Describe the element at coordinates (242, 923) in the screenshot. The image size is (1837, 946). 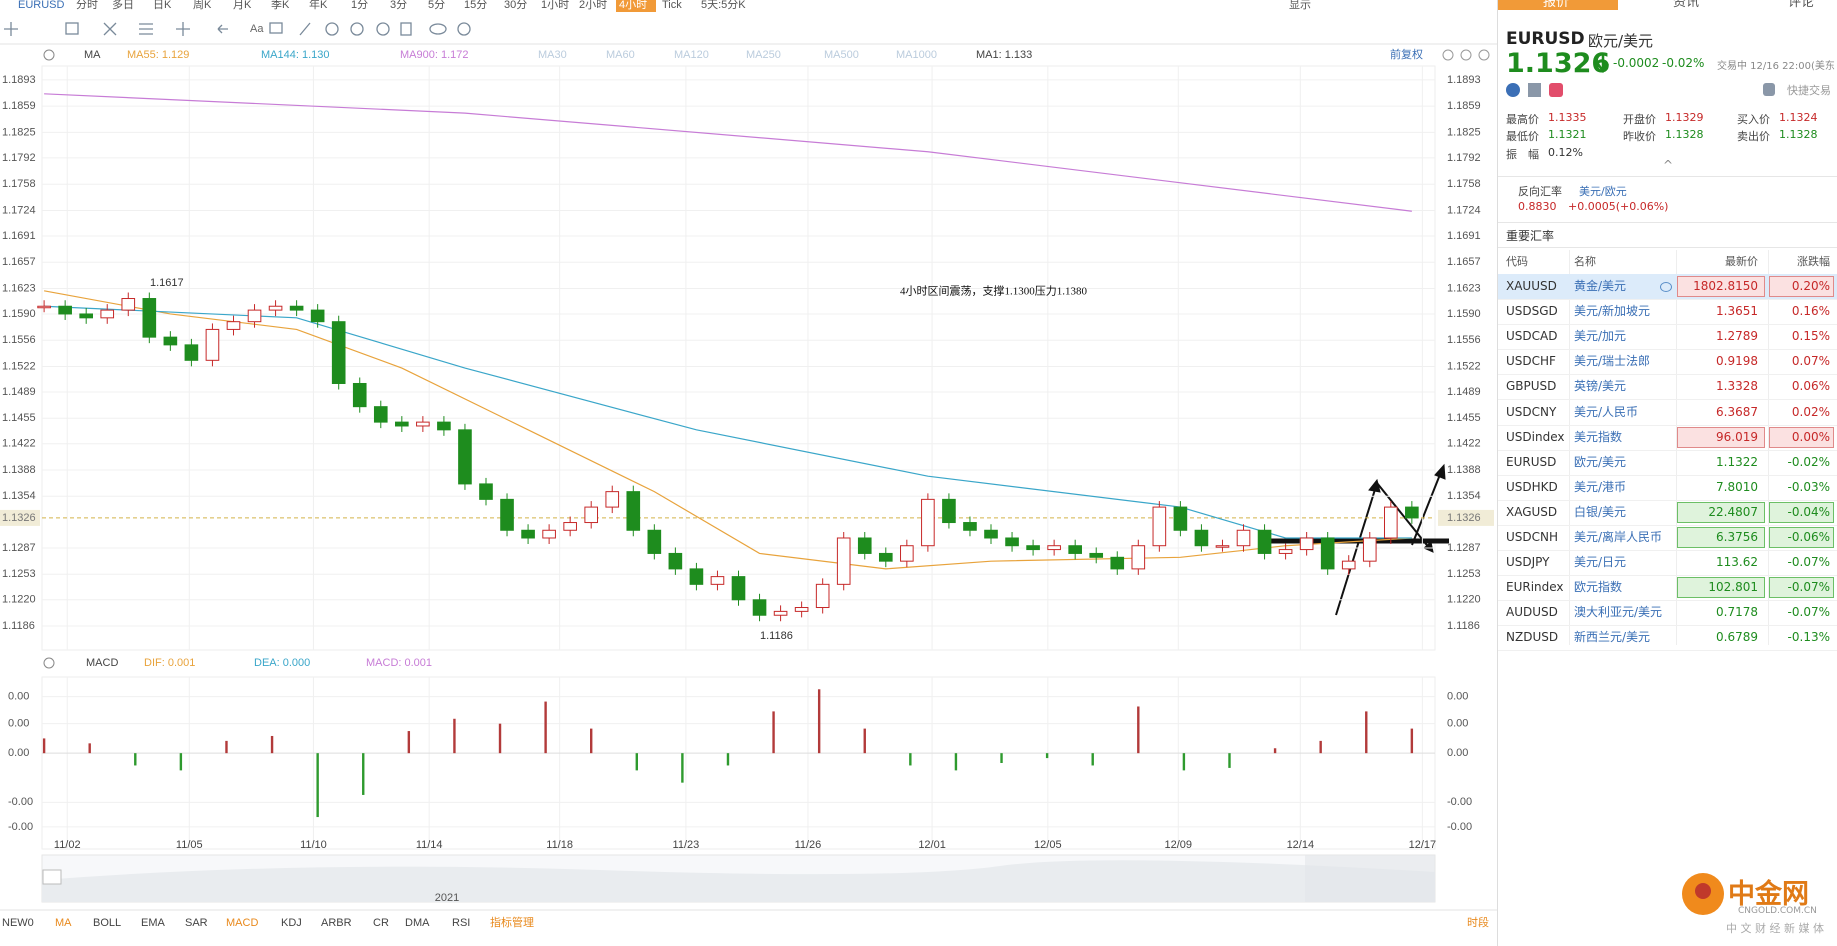
I see `indicator-button: MACD` at that location.